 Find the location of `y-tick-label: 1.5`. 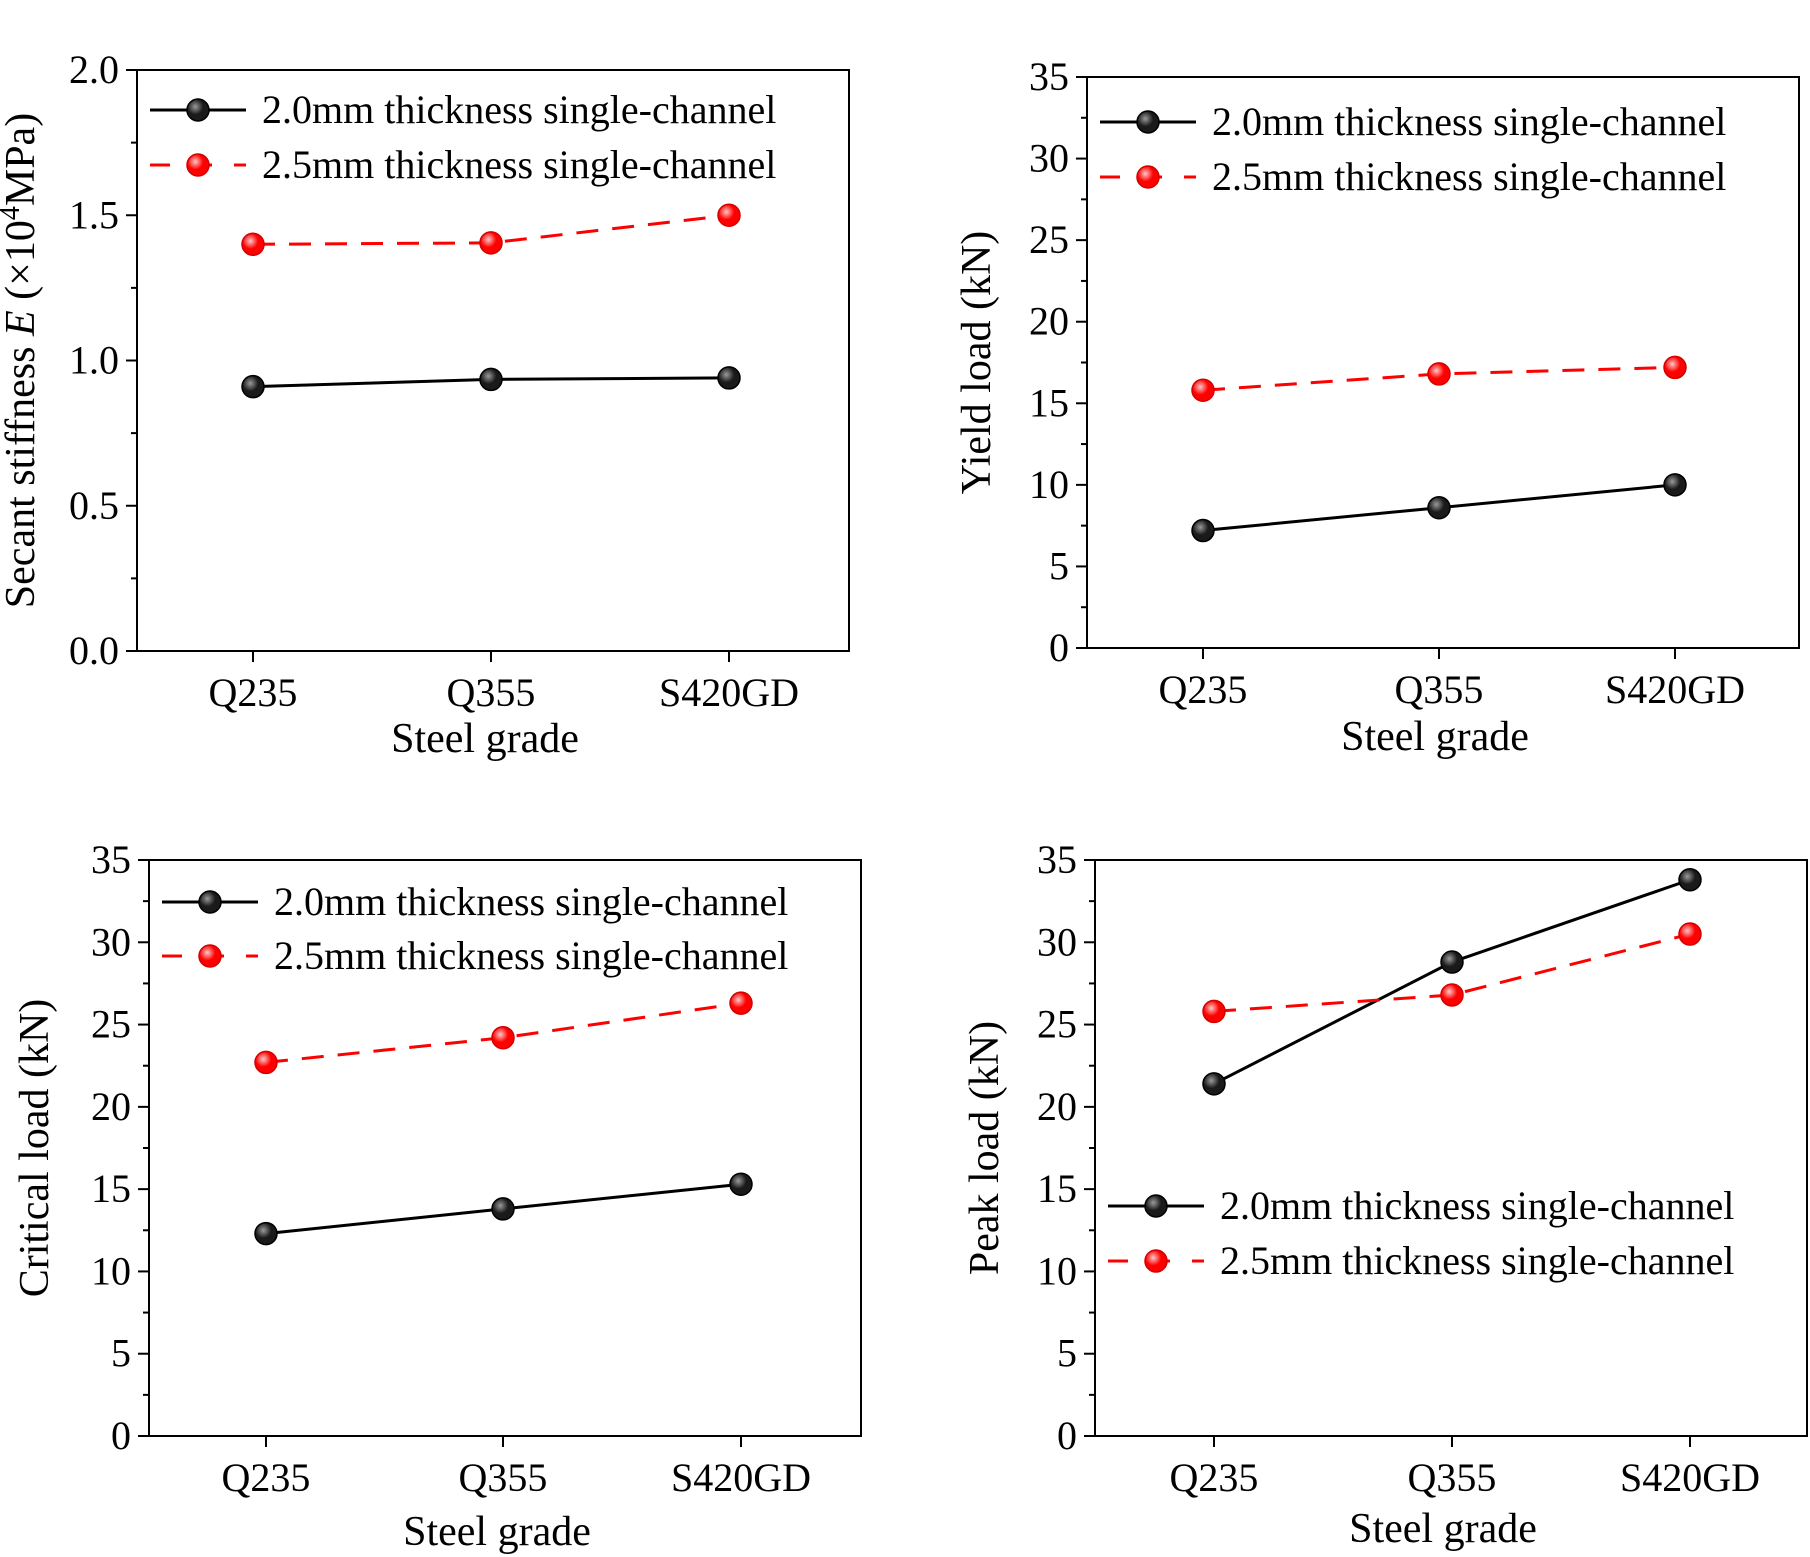

y-tick-label: 1.5 is located at coordinates (94, 214).